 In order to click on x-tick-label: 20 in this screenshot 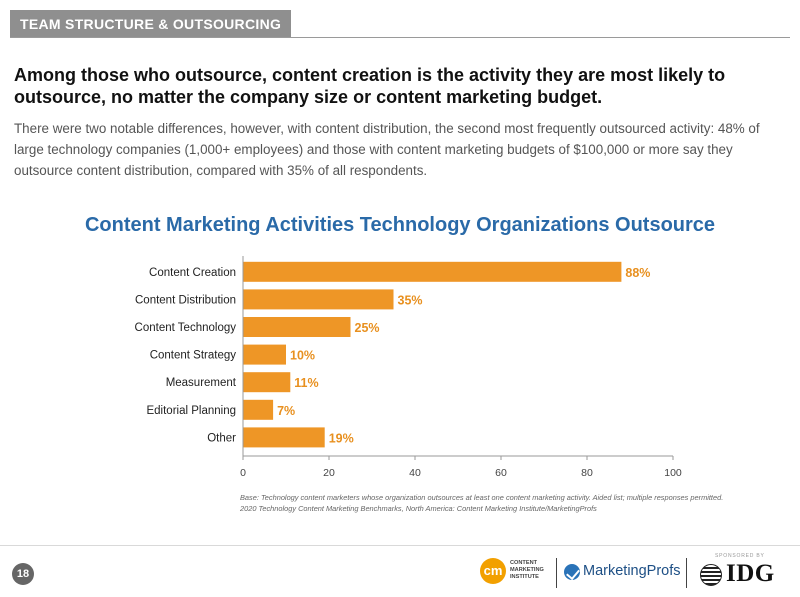, I will do `click(329, 473)`.